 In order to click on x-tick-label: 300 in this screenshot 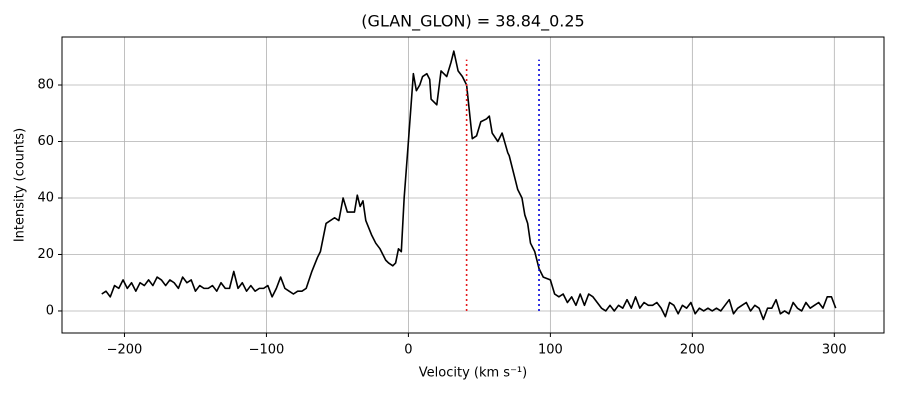, I will do `click(834, 350)`.